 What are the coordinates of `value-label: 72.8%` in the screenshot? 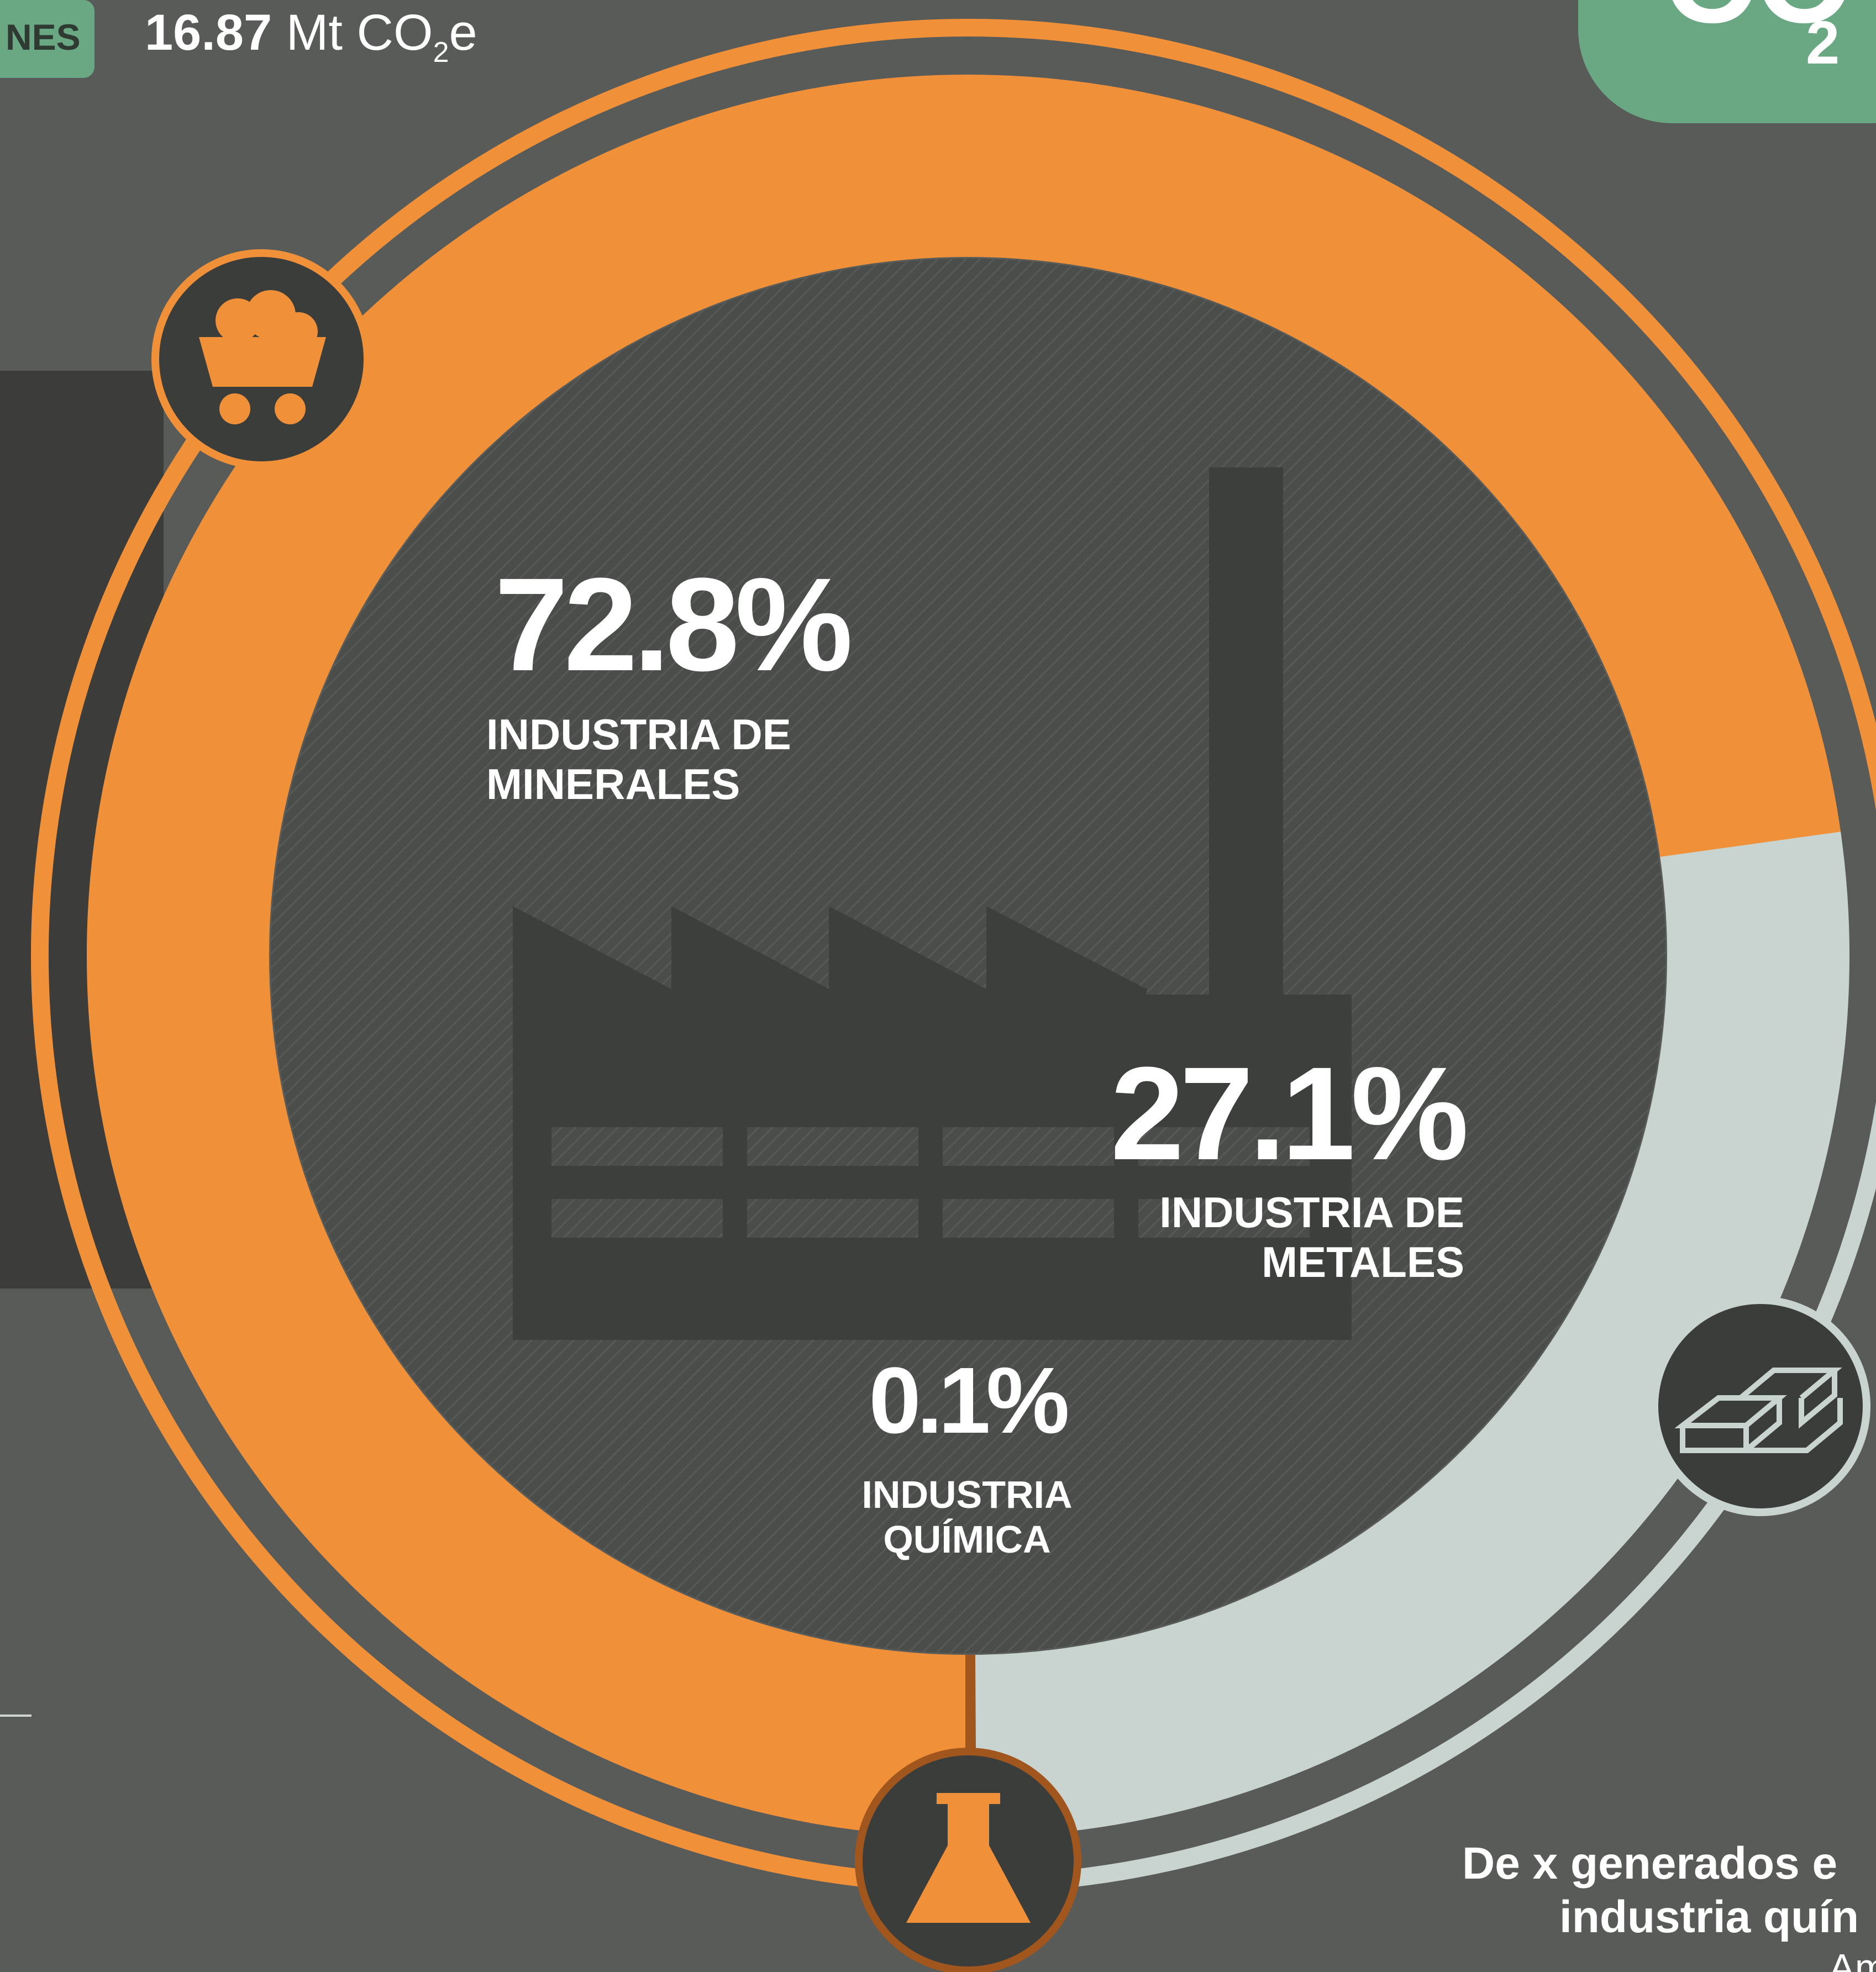 It's located at (674, 624).